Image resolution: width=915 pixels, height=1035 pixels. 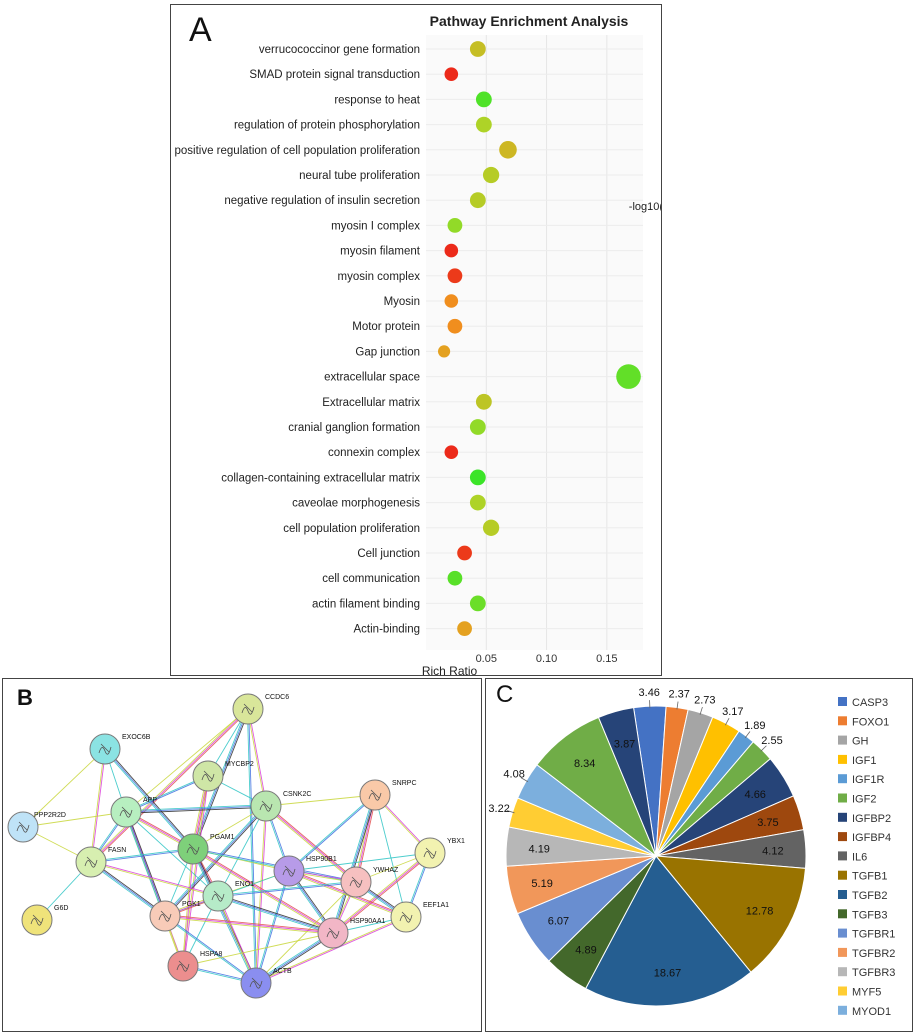 I want to click on pie-value-label: 2.73, so click(x=704, y=700).